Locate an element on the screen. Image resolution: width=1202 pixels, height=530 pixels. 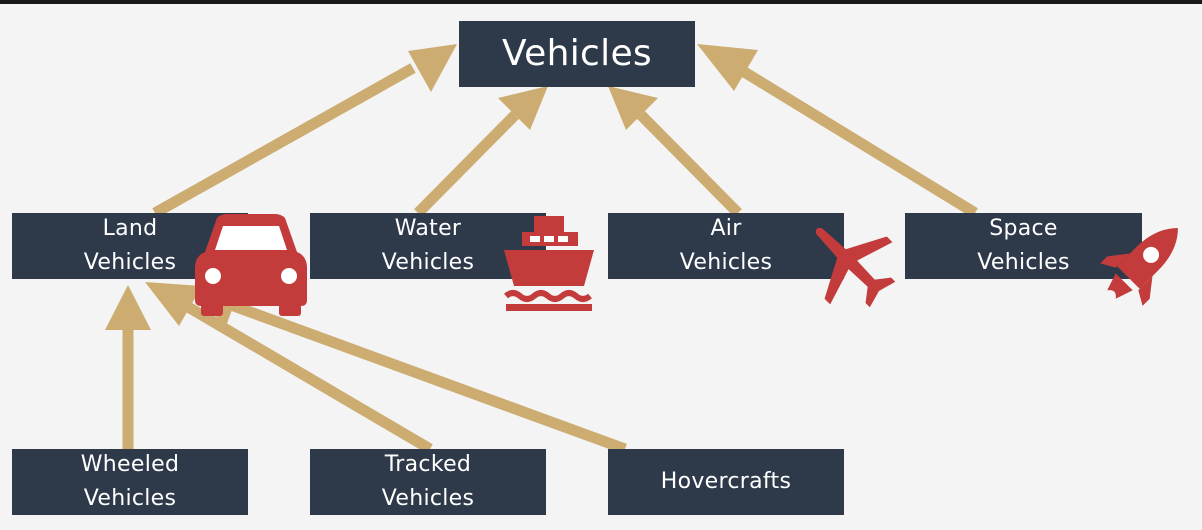
arrow-tracked-to-land-head is located at coordinates (173, 304).